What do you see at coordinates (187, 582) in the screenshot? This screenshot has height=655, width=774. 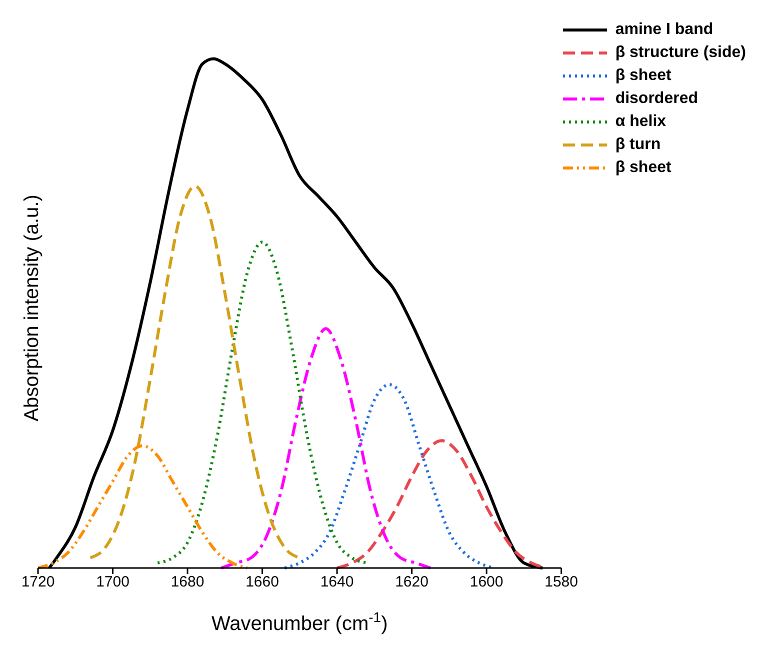 I see `x-tick-label: 1680` at bounding box center [187, 582].